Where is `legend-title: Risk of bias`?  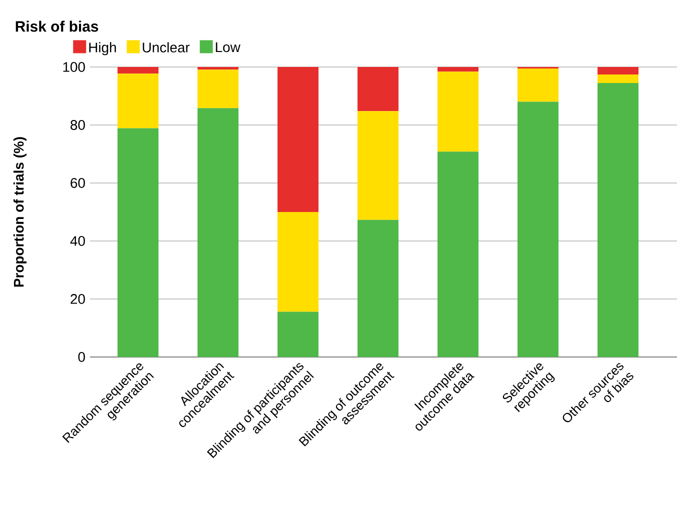
legend-title: Risk of bias is located at coordinates (57, 26).